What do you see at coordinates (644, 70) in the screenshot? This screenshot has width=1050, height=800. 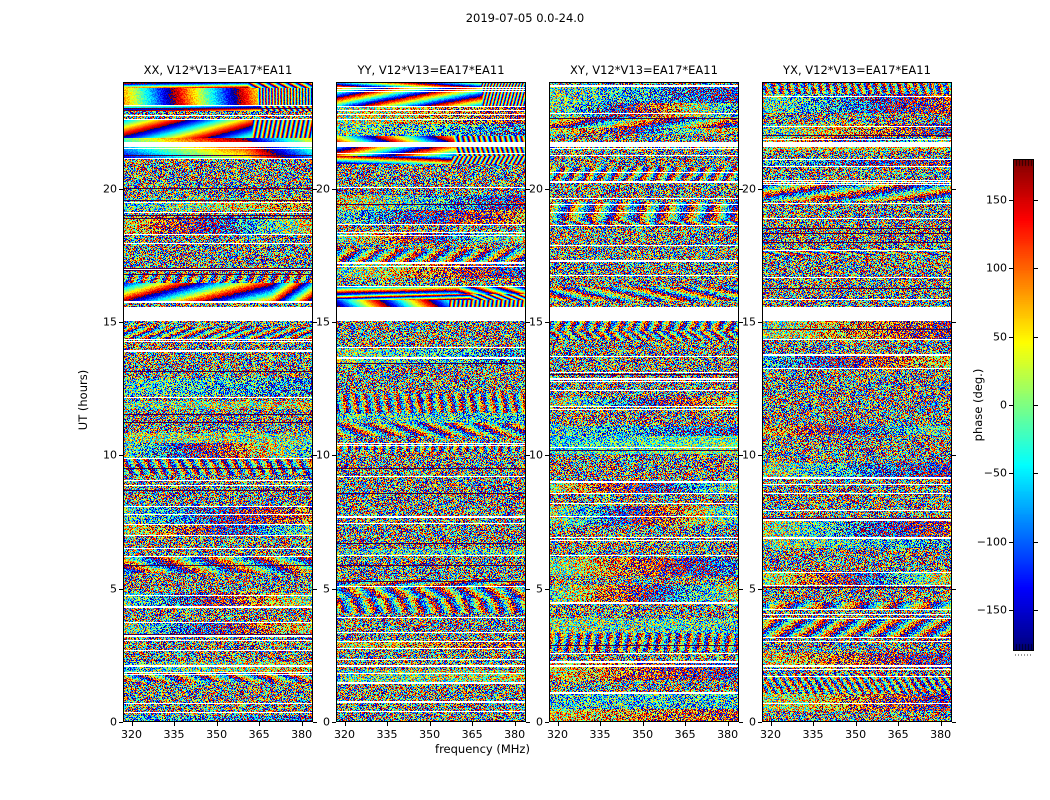 I see `panel-title-xy: XY, V12*V13=EA17*EA11` at bounding box center [644, 70].